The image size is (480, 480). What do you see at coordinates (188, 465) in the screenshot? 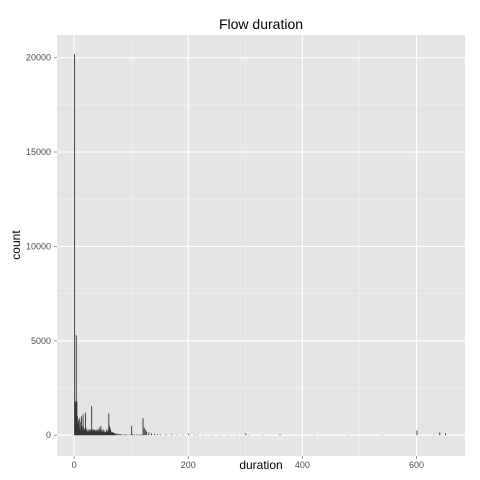
I see `x-tick-label: 200` at bounding box center [188, 465].